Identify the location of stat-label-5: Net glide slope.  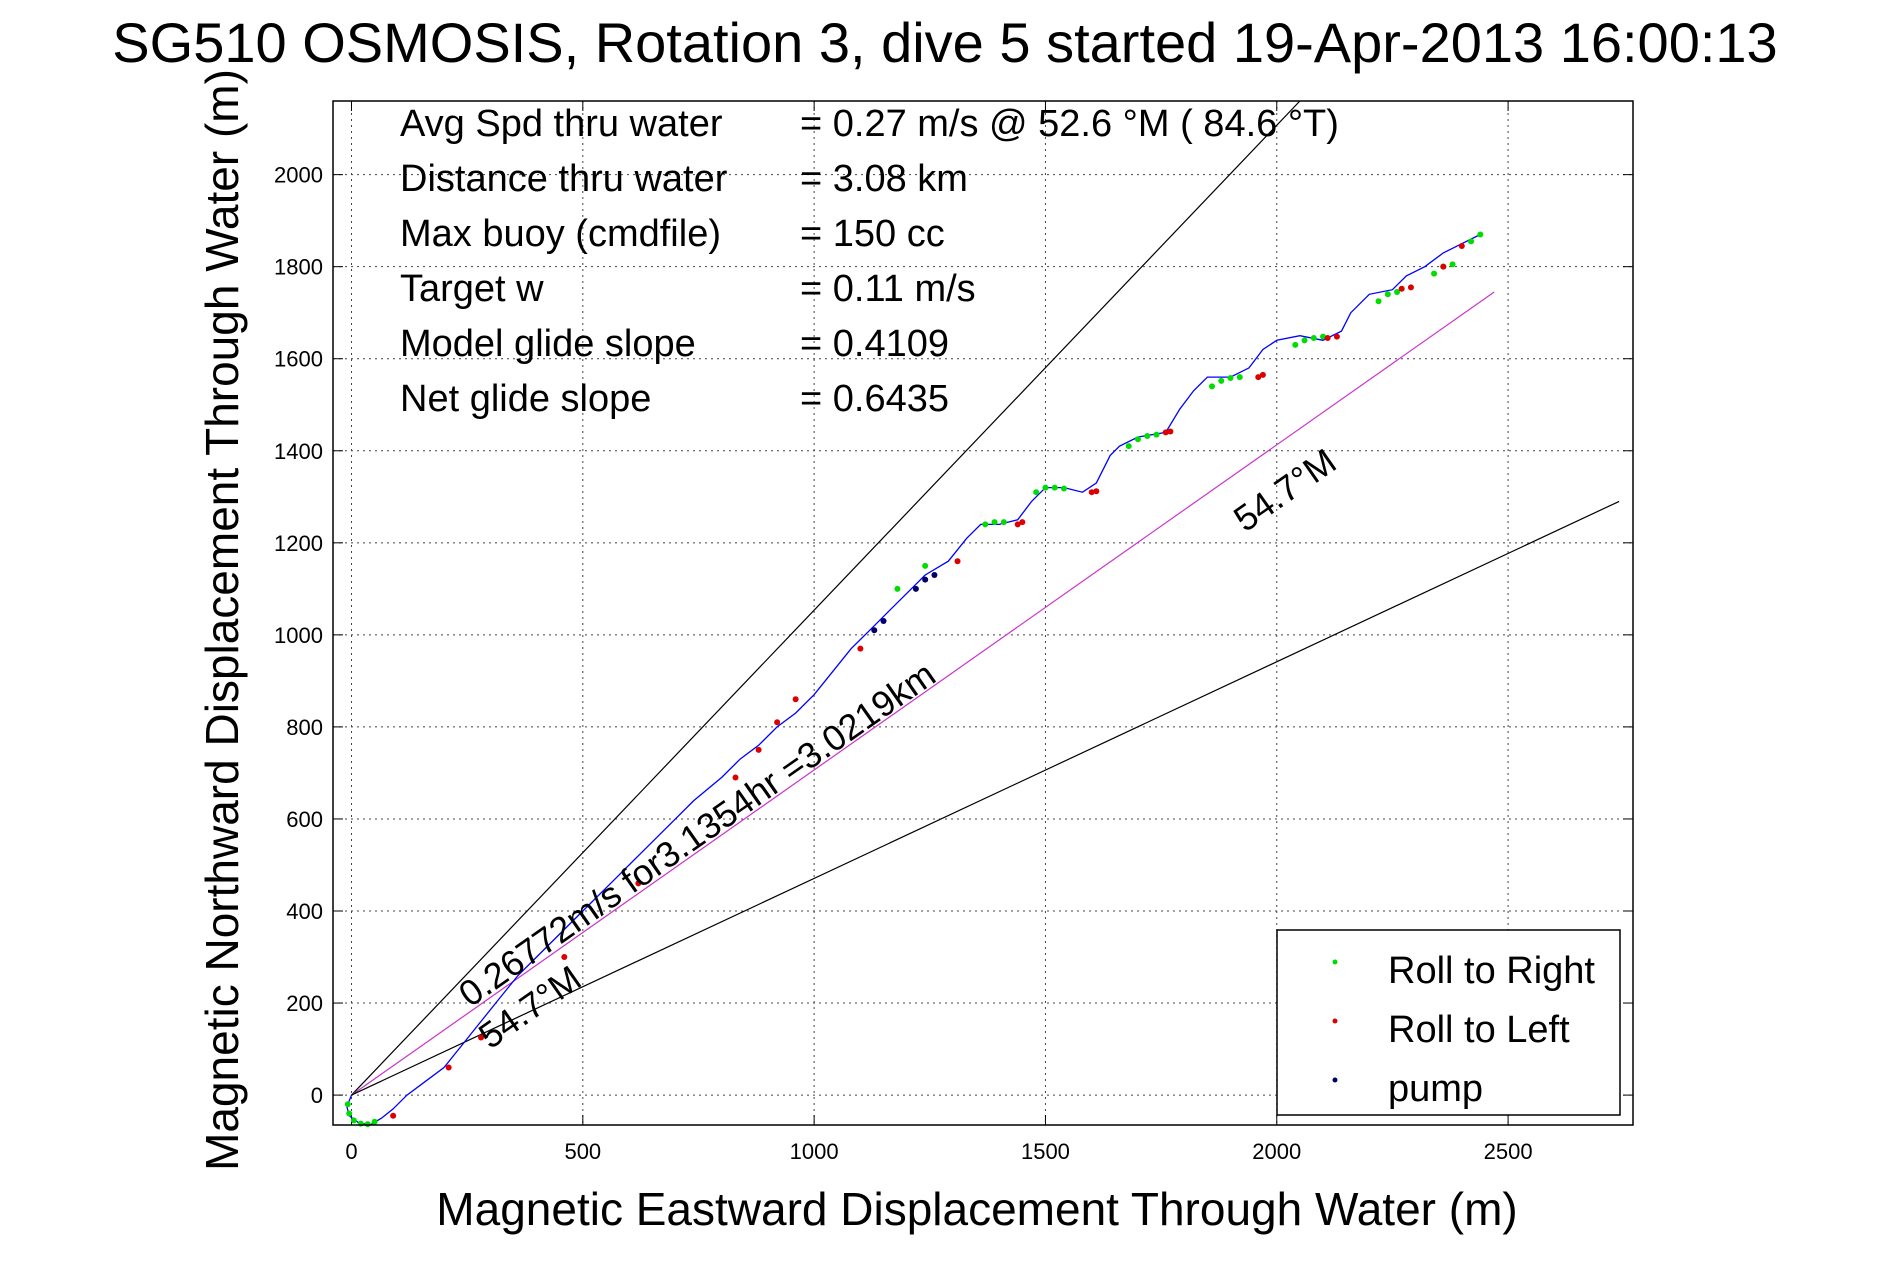
(525, 399).